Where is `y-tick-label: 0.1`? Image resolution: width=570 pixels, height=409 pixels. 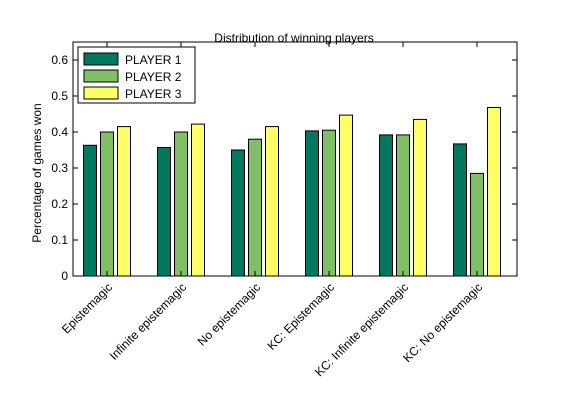
y-tick-label: 0.1 is located at coordinates (59, 240).